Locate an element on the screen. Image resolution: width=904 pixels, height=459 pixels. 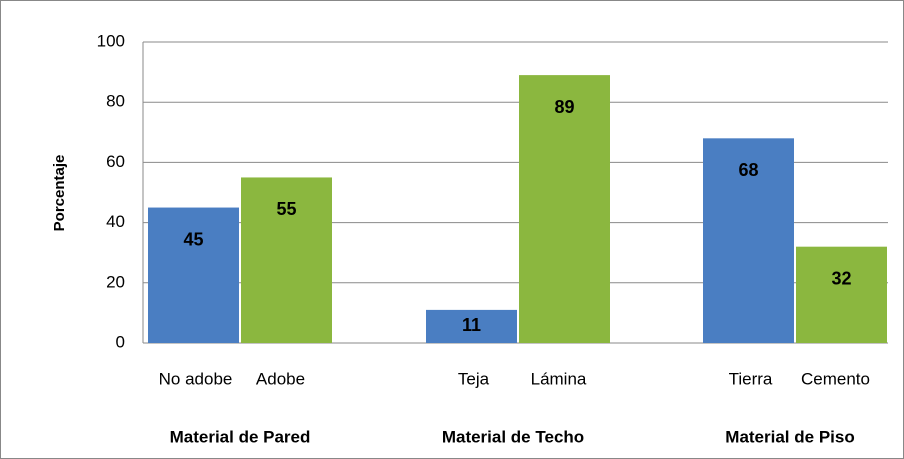
x-tick-label: Teja is located at coordinates (474, 378).